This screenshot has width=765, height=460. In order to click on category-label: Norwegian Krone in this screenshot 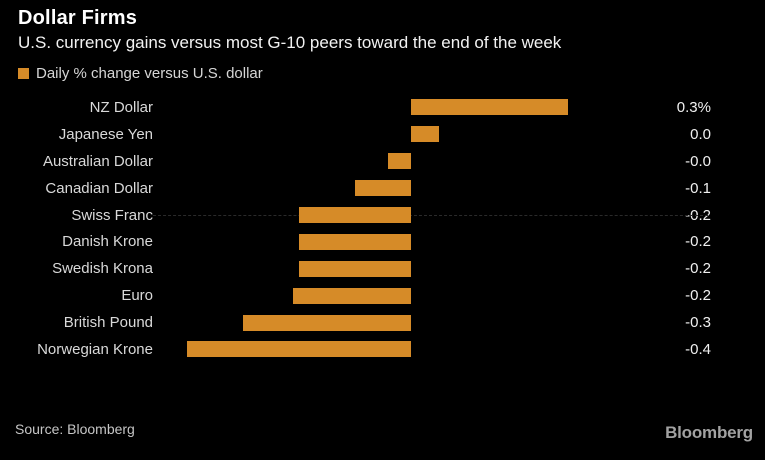, I will do `click(95, 349)`.